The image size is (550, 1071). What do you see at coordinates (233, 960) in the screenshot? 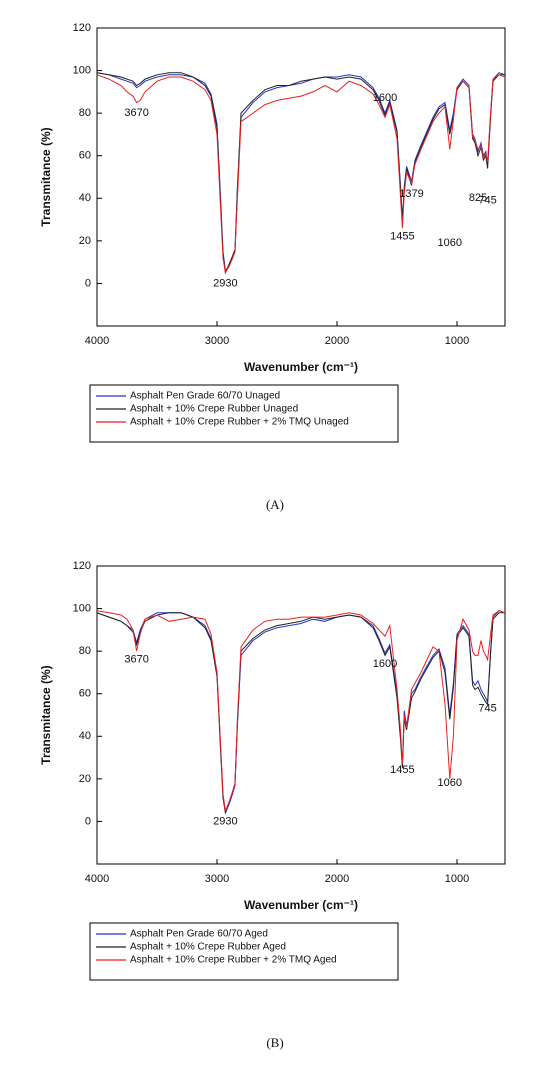
I see `legend-label: Asphalt + 10% Crepe Rubber + 2% TMQ Aged` at bounding box center [233, 960].